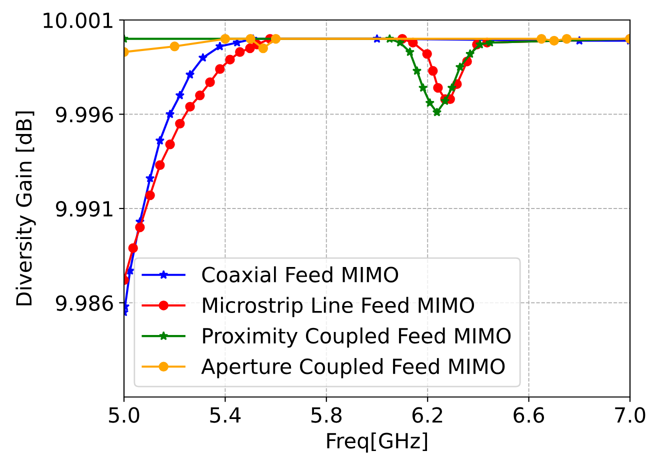 The height and width of the screenshot is (471, 650). Describe the element at coordinates (78, 20) in the screenshot. I see `y-tick-label: 10.001` at that location.